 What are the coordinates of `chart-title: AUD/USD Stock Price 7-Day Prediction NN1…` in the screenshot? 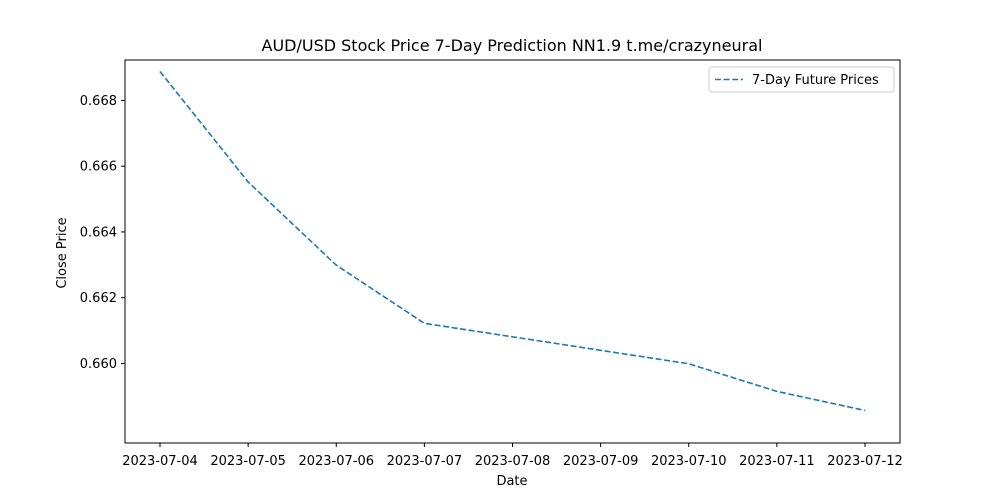 It's located at (512, 45).